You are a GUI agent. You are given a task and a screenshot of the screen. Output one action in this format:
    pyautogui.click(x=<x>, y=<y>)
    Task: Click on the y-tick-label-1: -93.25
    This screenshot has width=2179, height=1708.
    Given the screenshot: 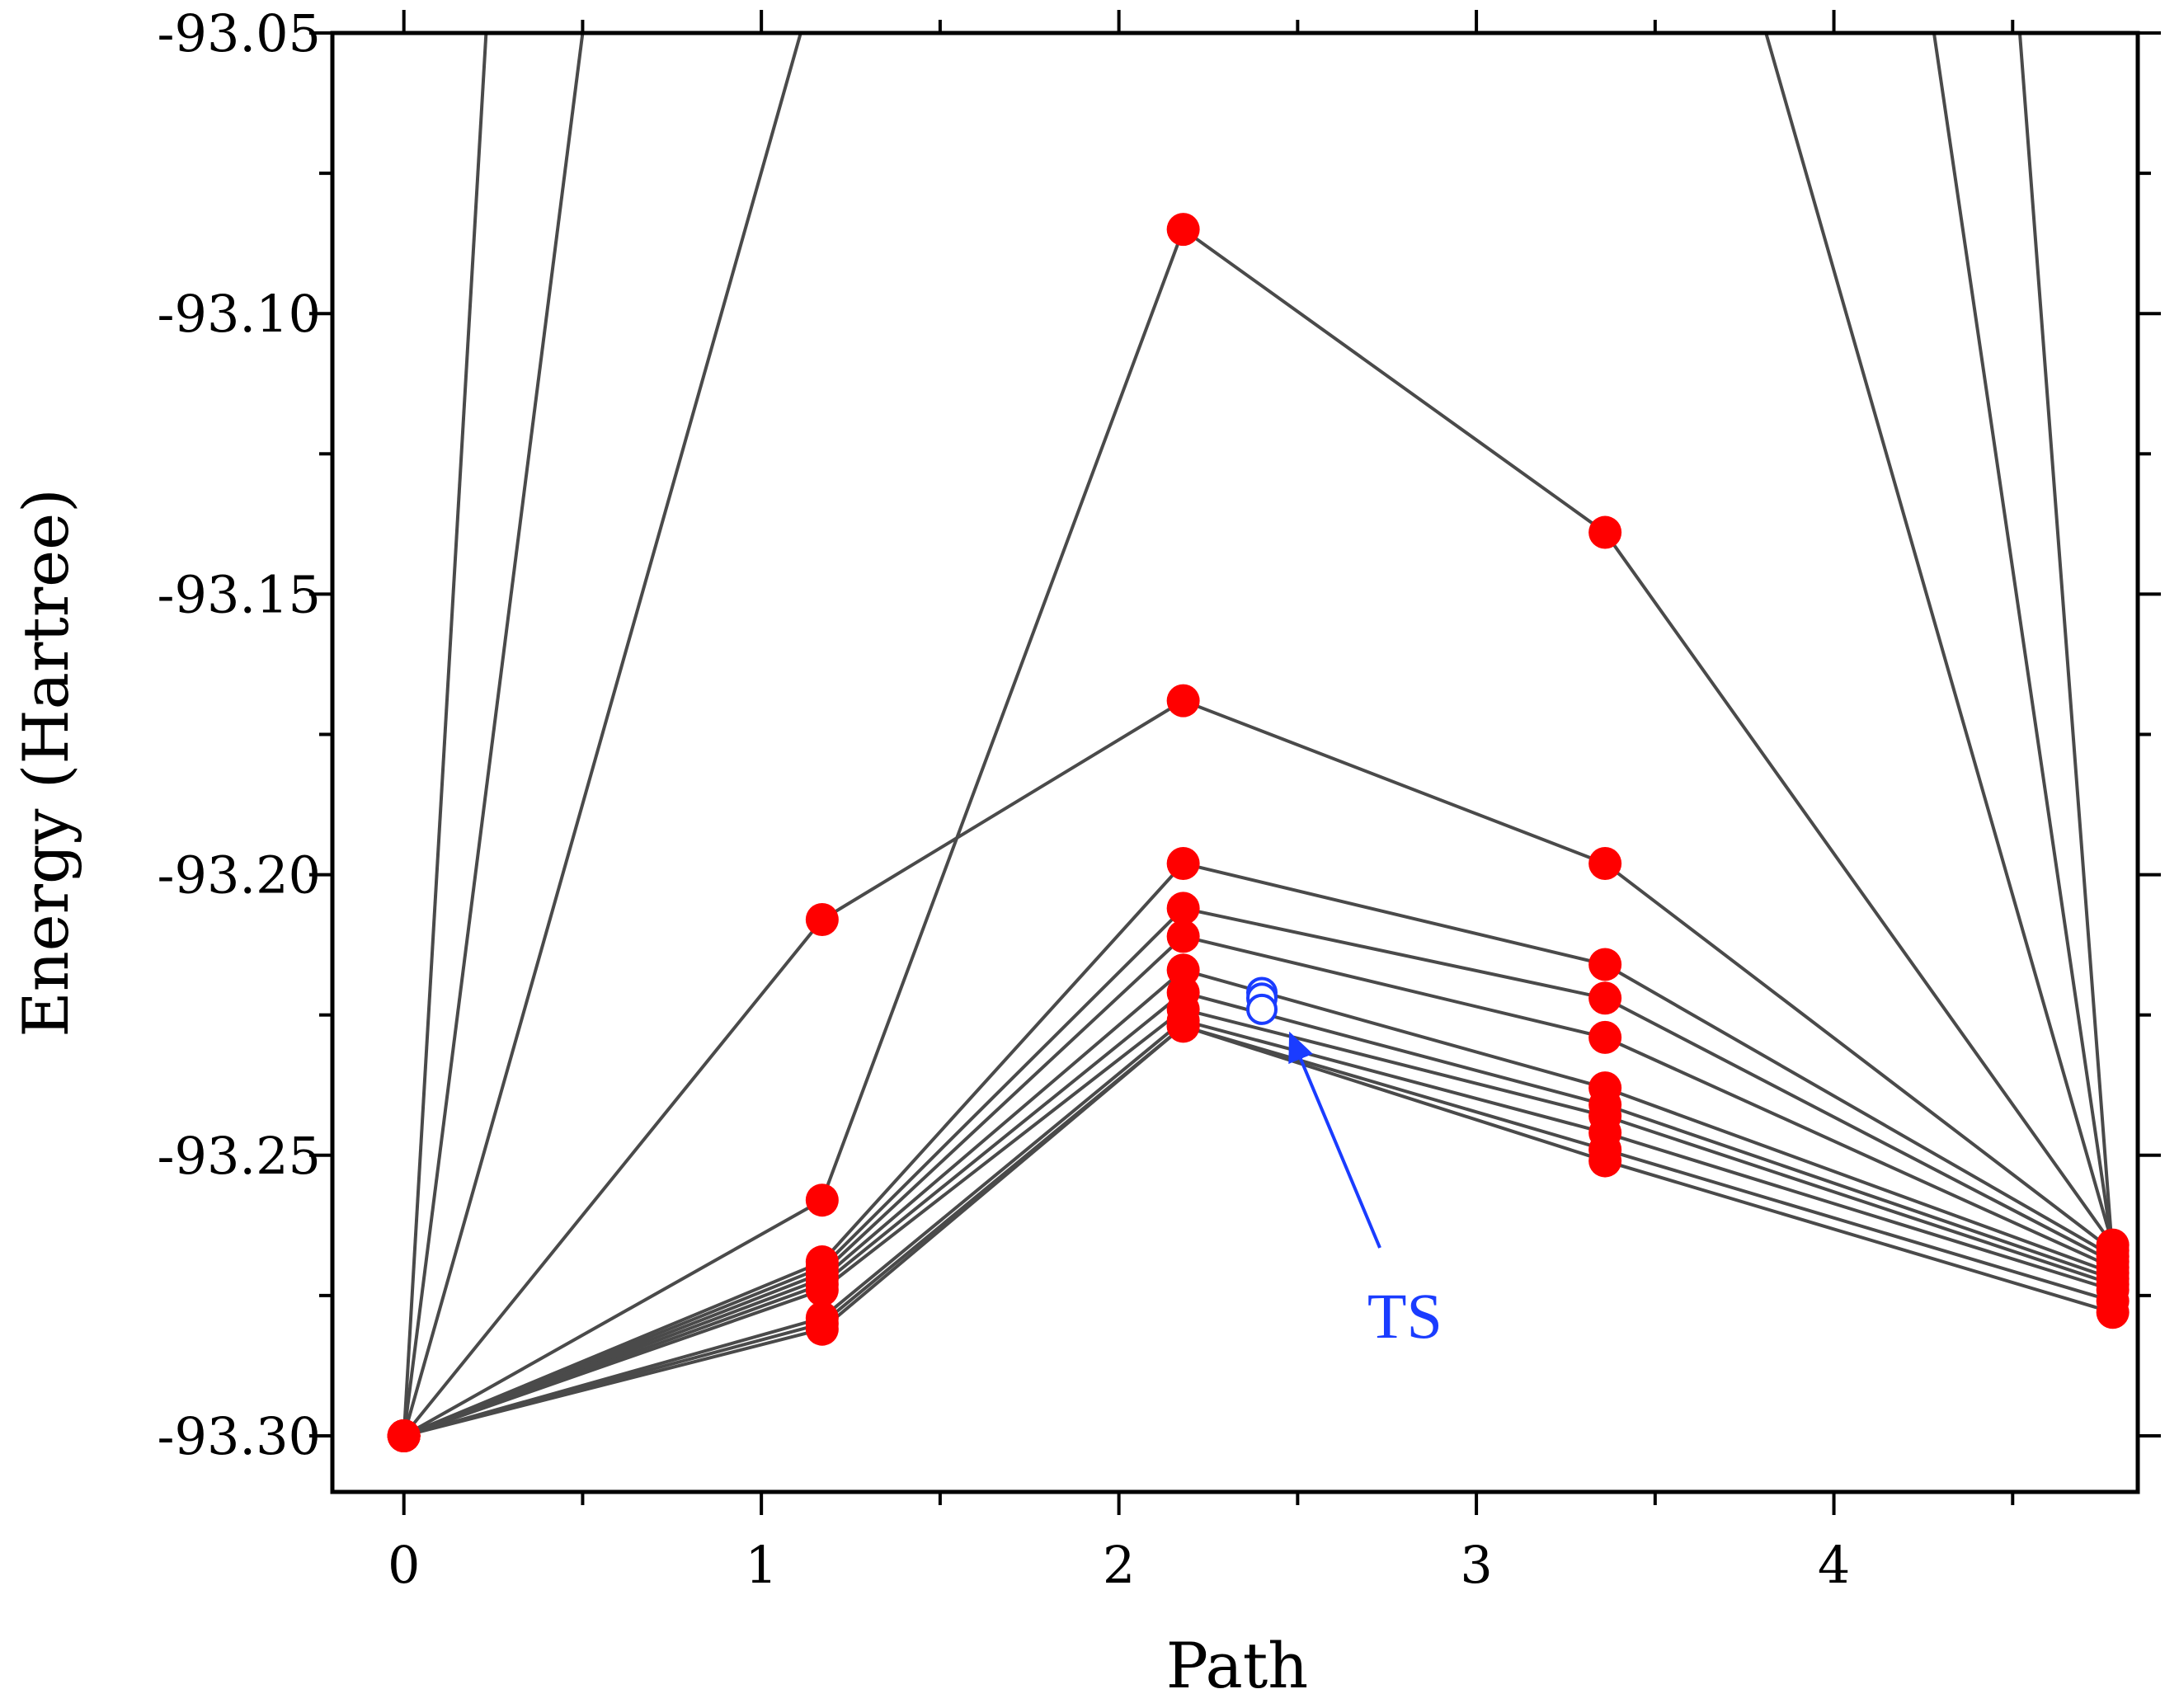 What is the action you would take?
    pyautogui.click(x=239, y=1156)
    